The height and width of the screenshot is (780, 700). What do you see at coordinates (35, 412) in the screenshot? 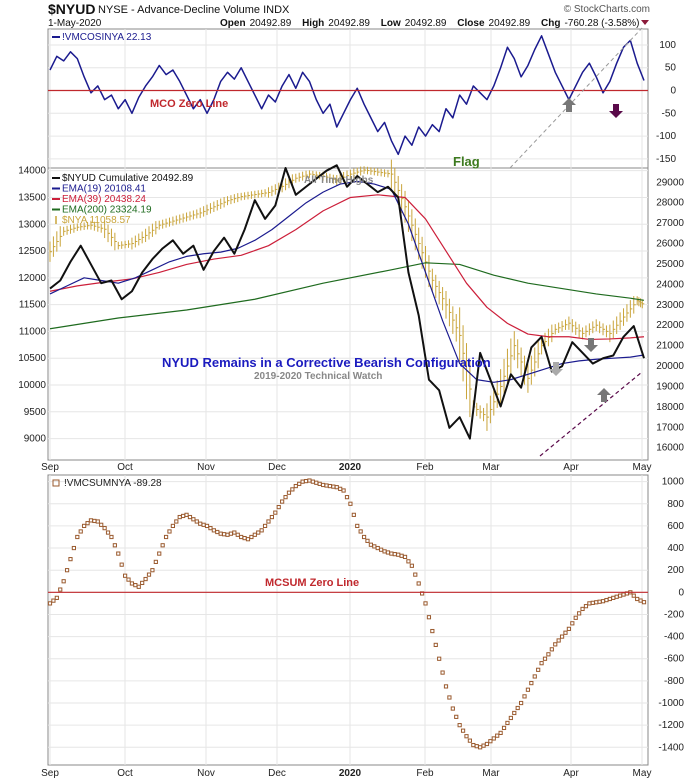
I see `main-left-tick-label: 9500` at bounding box center [35, 412].